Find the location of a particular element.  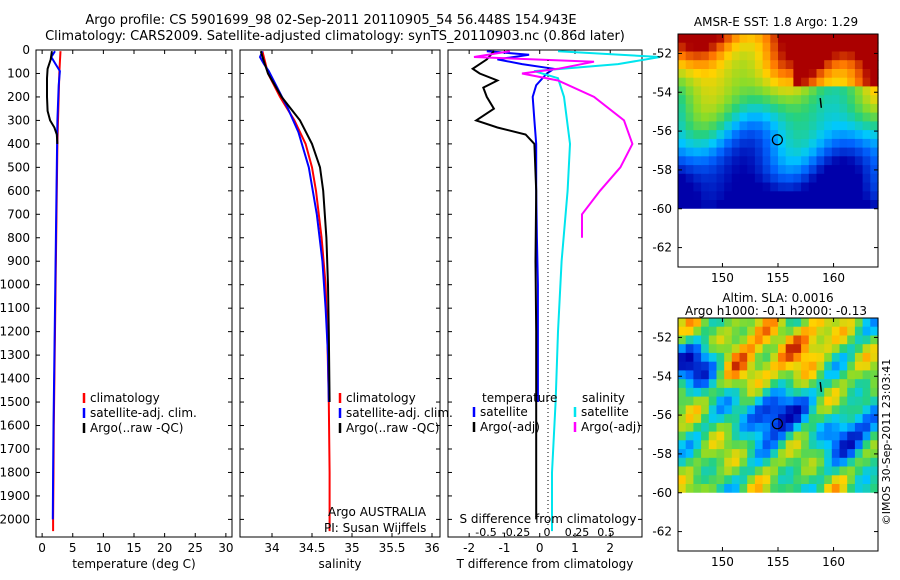

sal-annotation-pi: PI: Susan Wijffels is located at coordinates (375, 528).